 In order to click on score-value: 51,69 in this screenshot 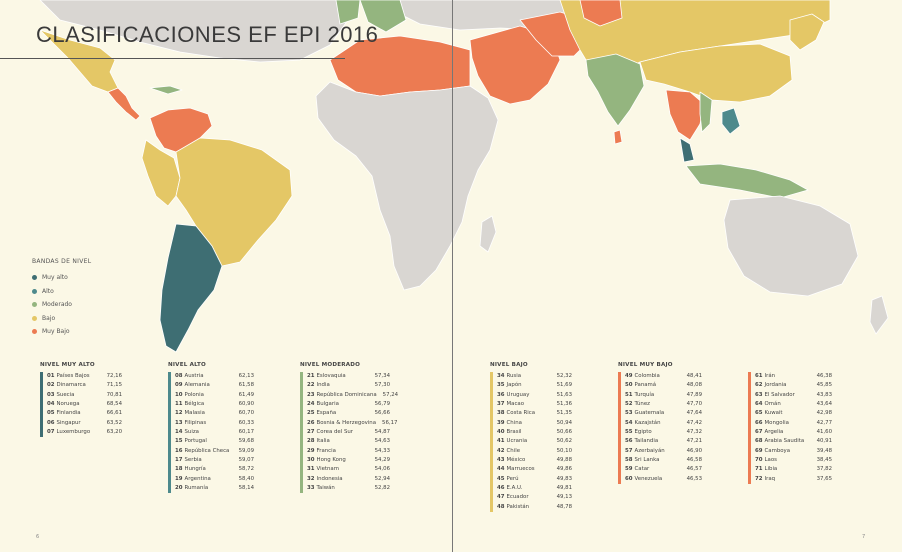, I will do `click(564, 385)`.